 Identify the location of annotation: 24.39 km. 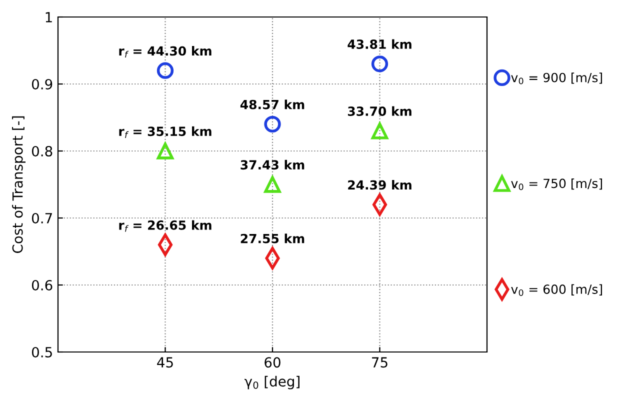
(380, 185).